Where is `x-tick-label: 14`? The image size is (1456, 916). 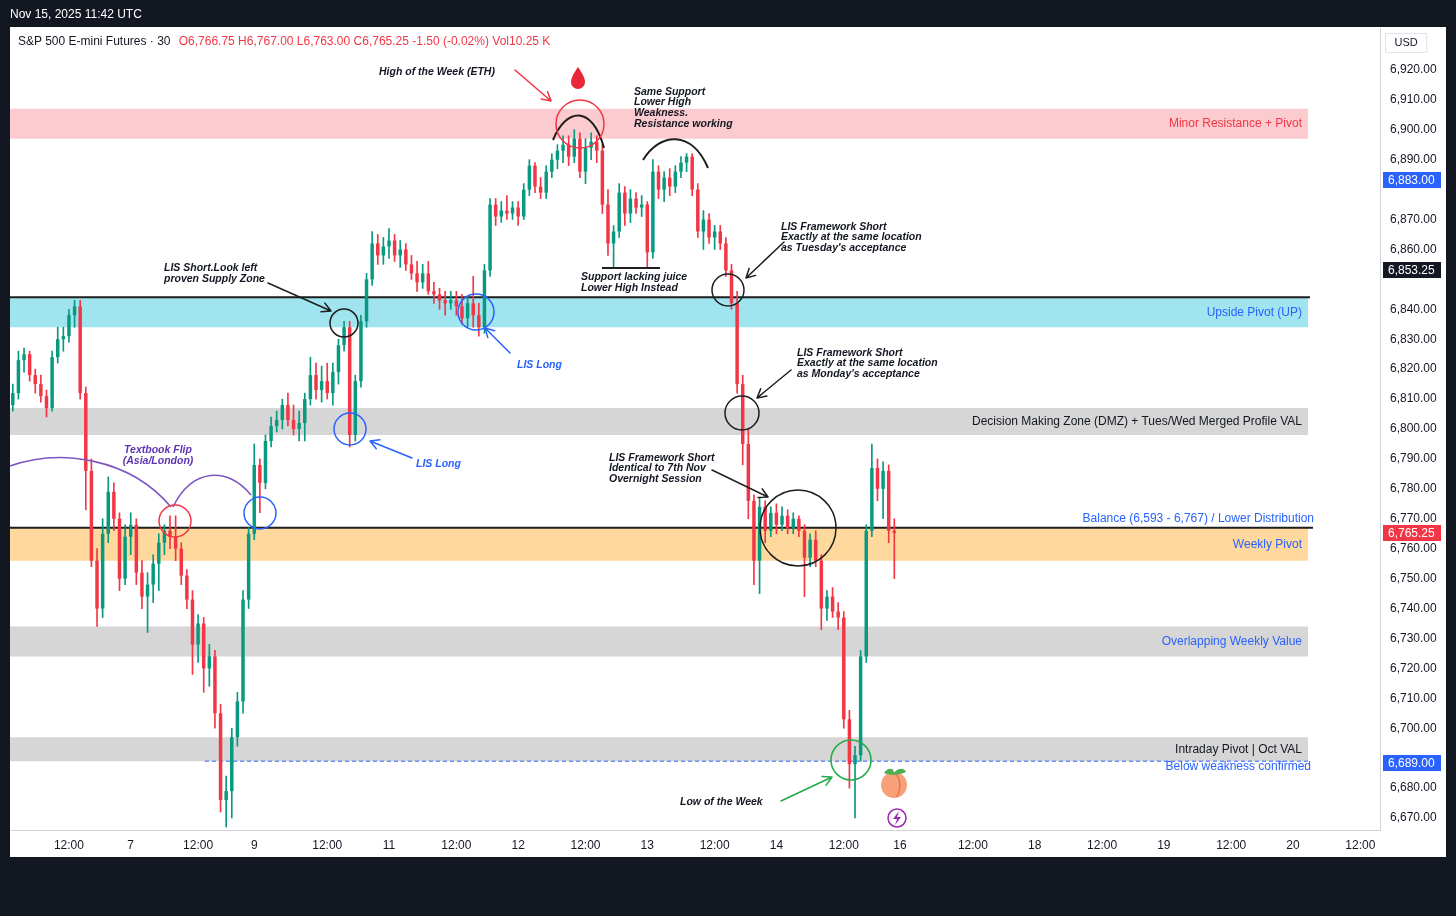
x-tick-label: 14 is located at coordinates (776, 844).